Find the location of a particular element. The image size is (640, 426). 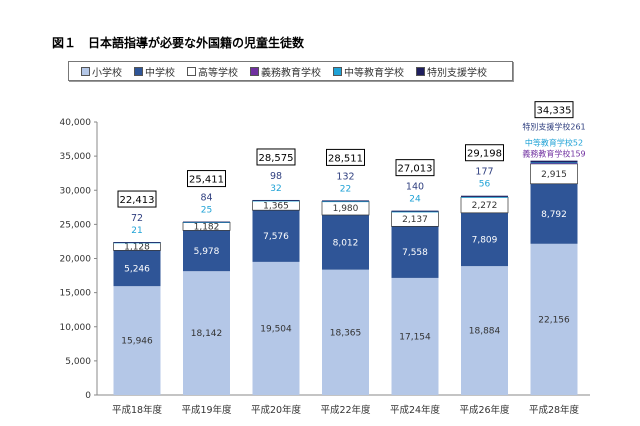

total-label: 28,575 is located at coordinates (276, 158).